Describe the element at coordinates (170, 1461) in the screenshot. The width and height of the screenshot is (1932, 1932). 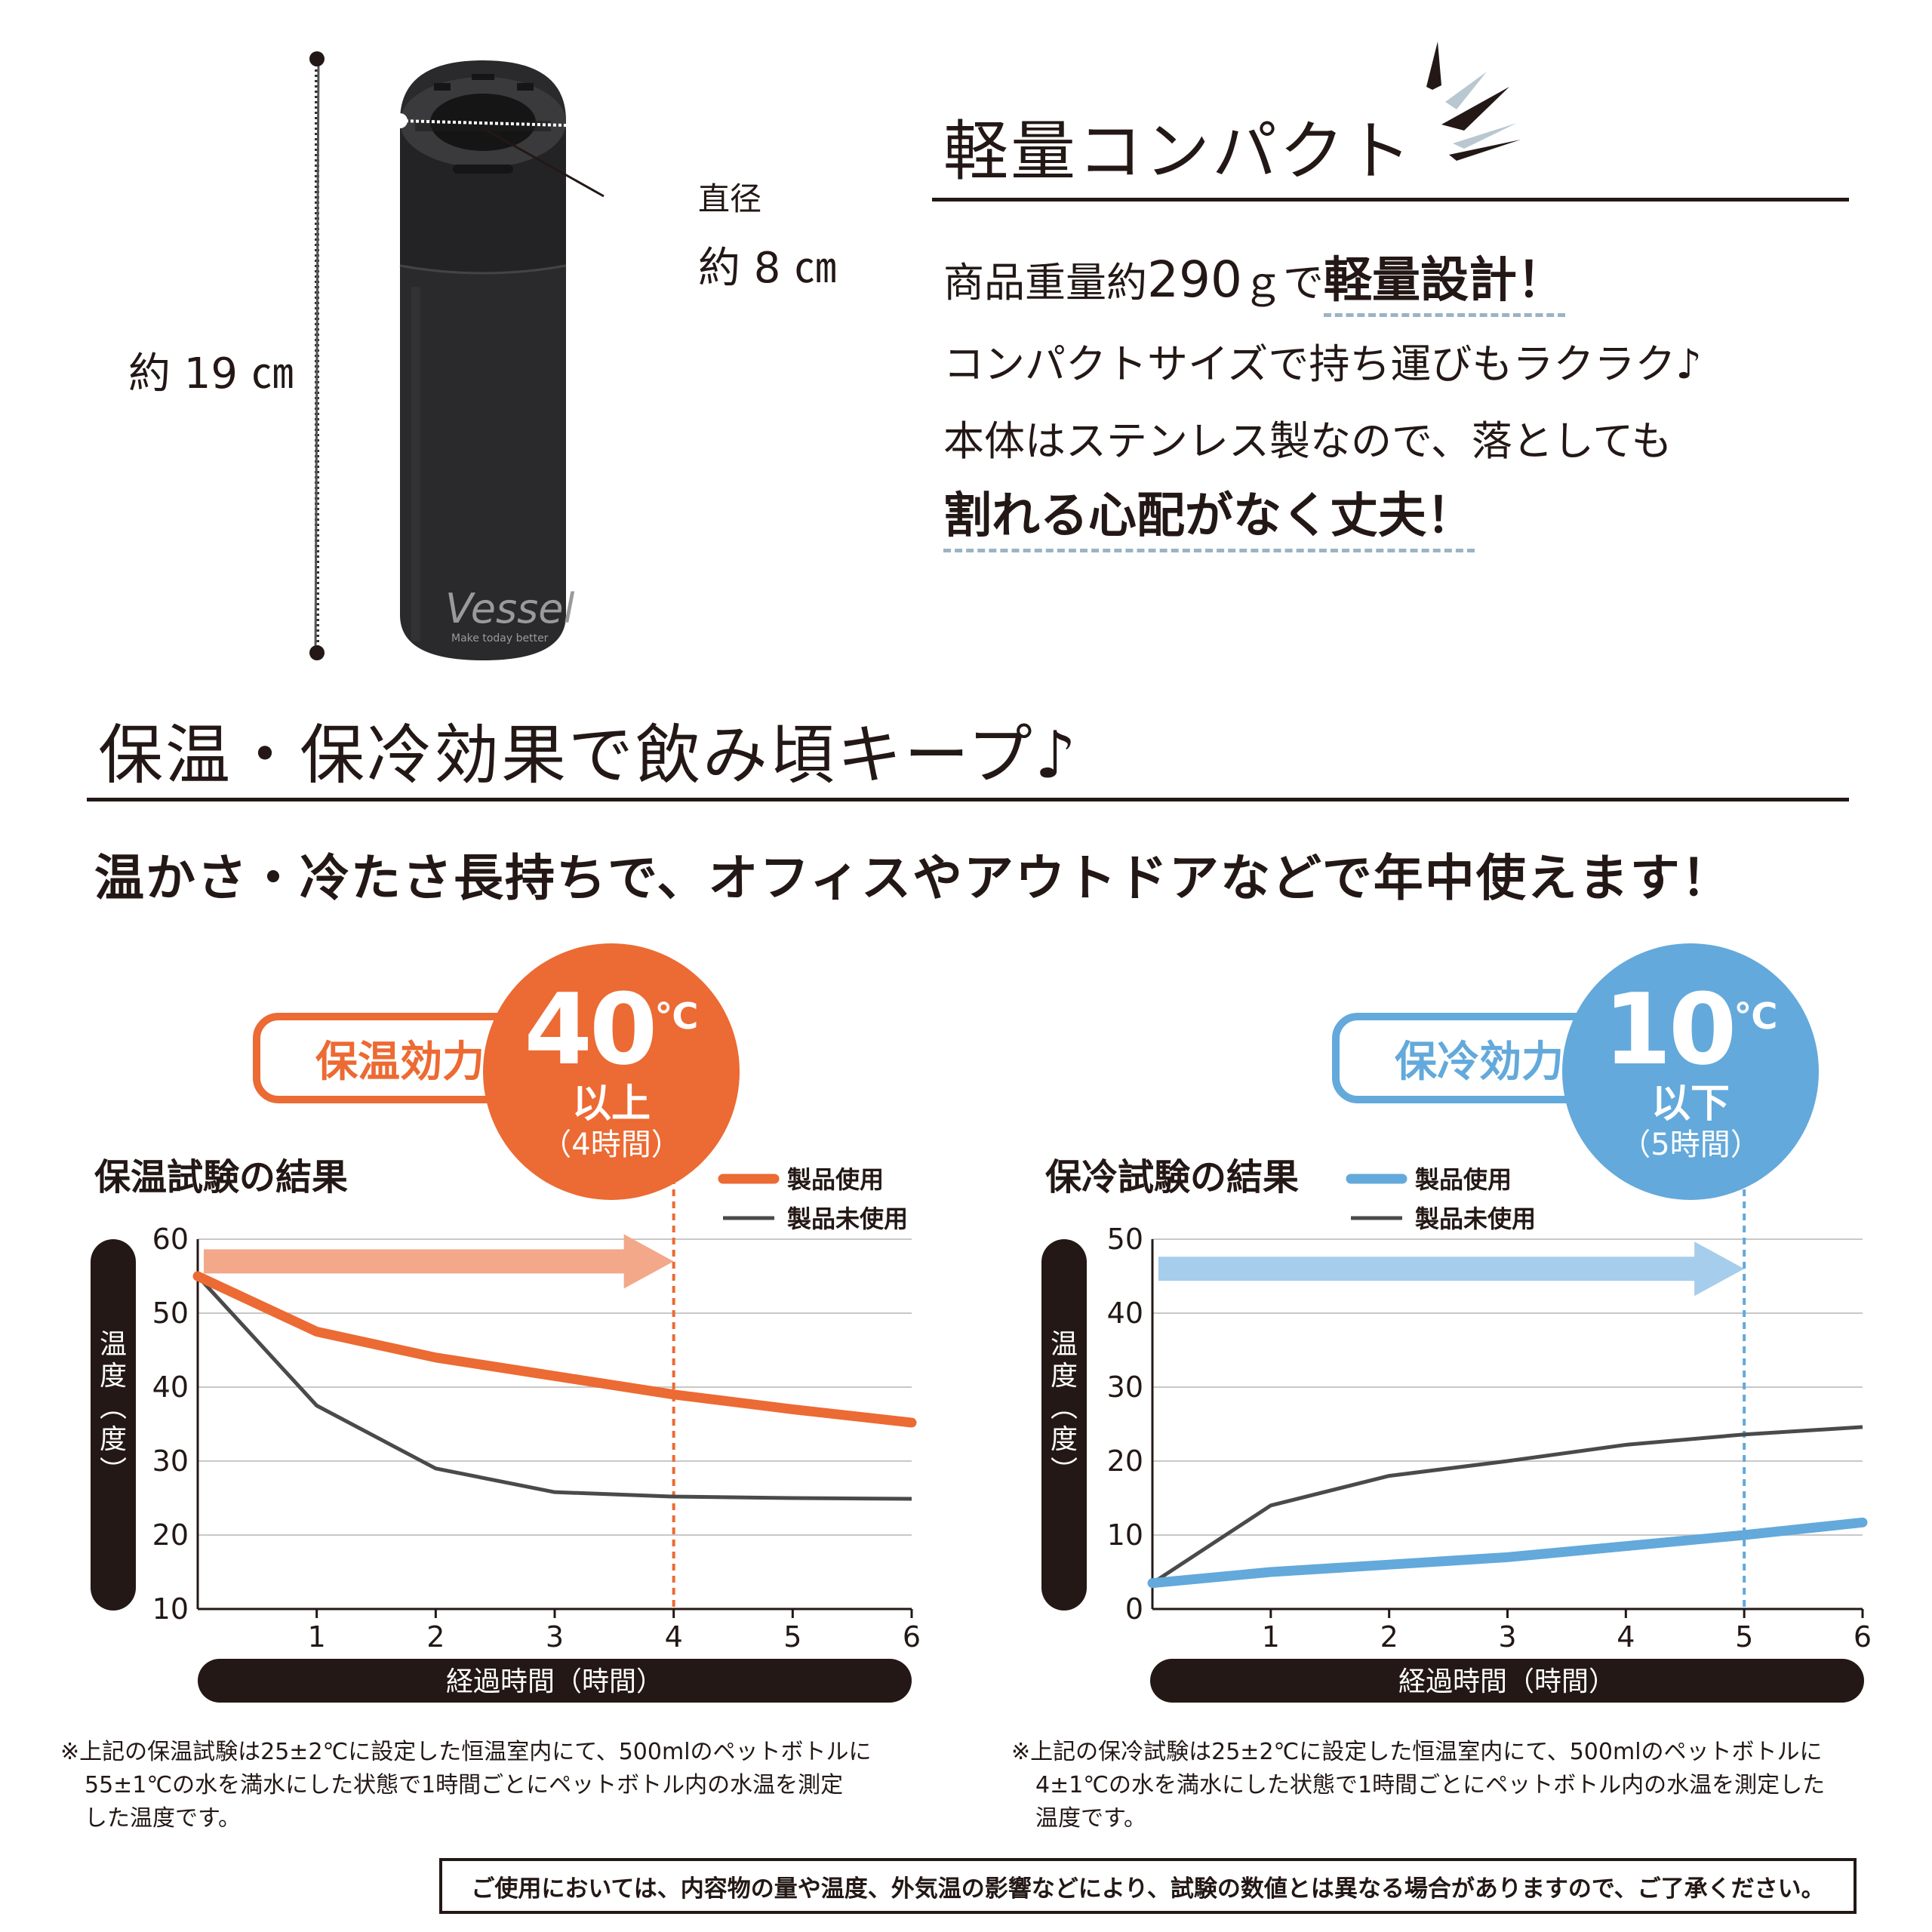
I see `warm-y-tick-label: 30` at that location.